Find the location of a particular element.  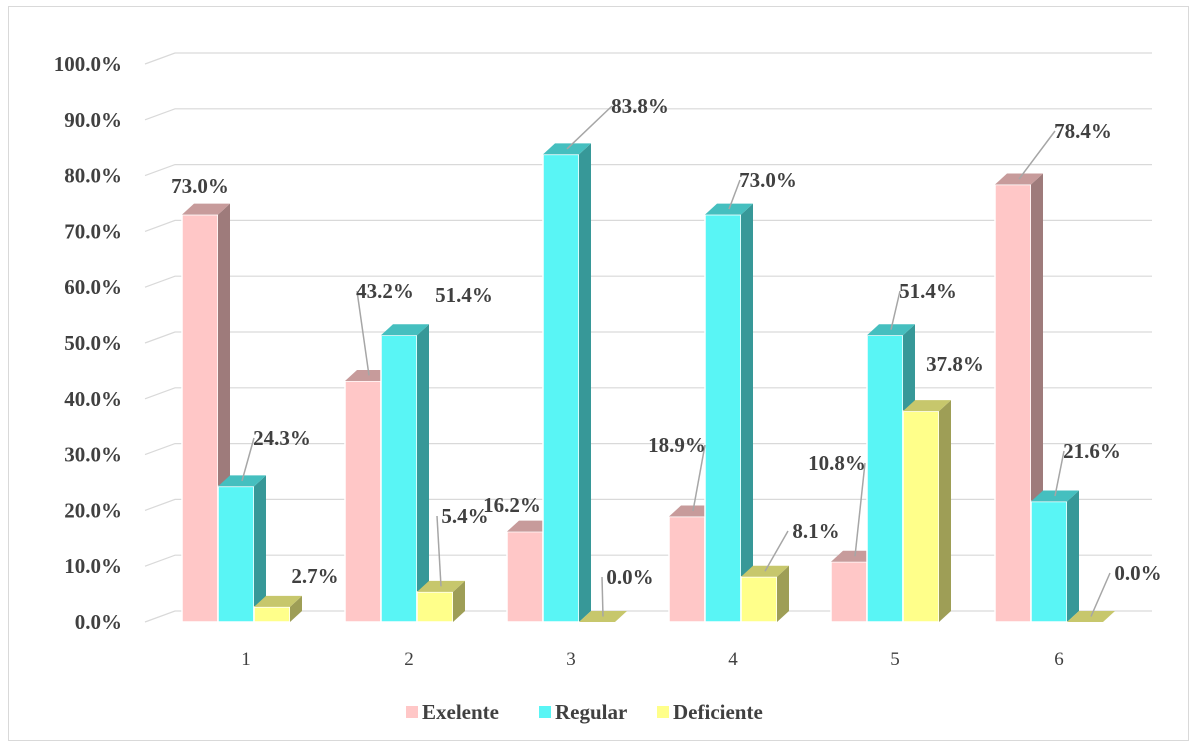

data-label: 2.7% is located at coordinates (314, 576).